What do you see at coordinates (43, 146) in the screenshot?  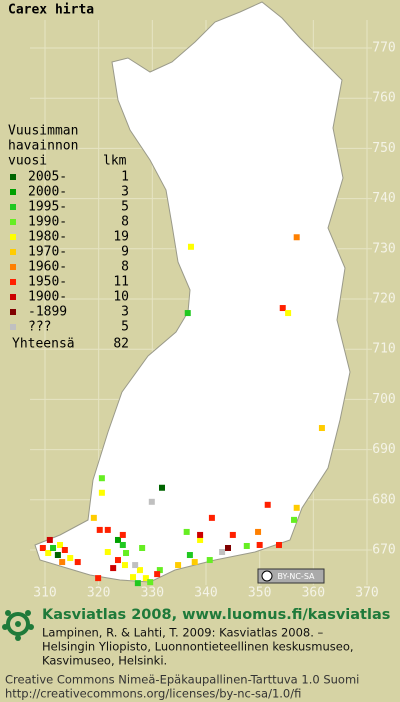 I see `legend-heading: havainnon` at bounding box center [43, 146].